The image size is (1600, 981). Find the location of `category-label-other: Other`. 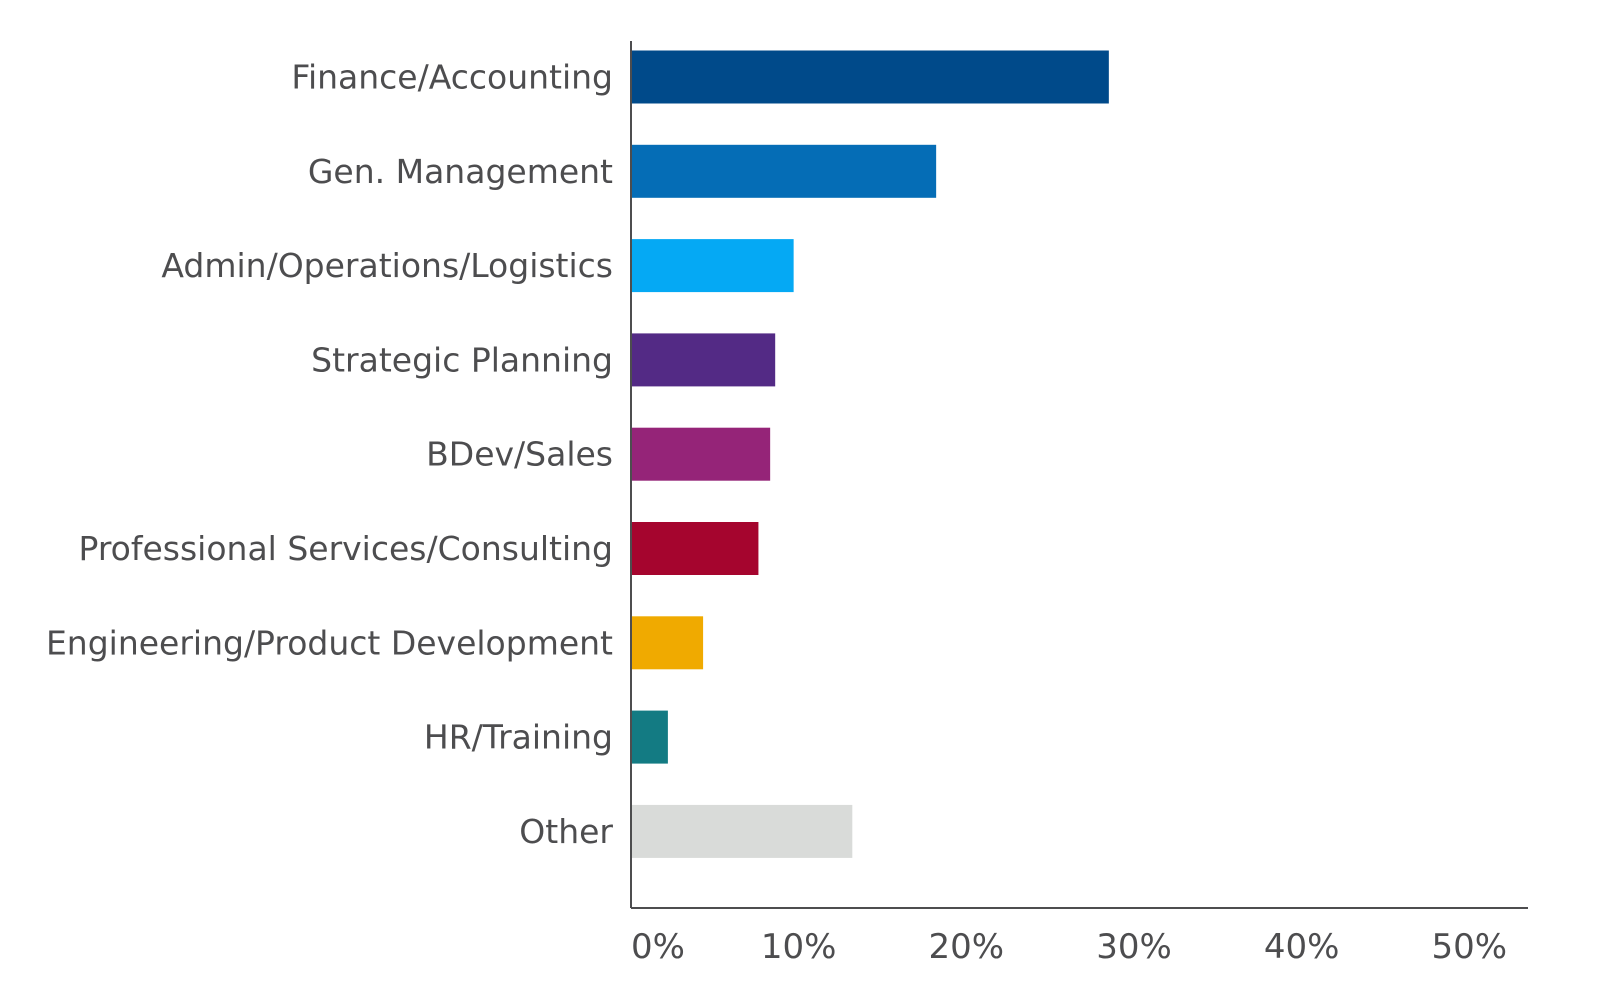

category-label-other: Other is located at coordinates (566, 831).